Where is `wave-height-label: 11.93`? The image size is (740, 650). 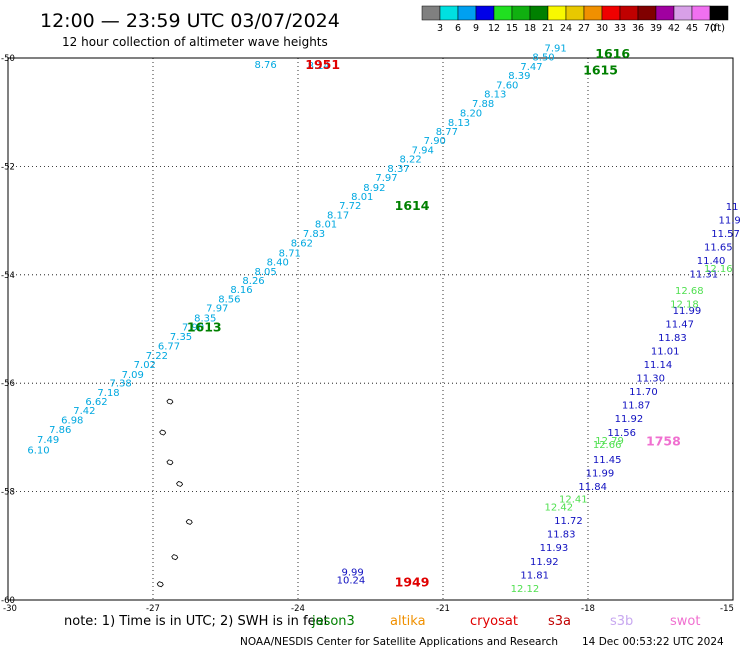 wave-height-label: 11.93 is located at coordinates (554, 548).